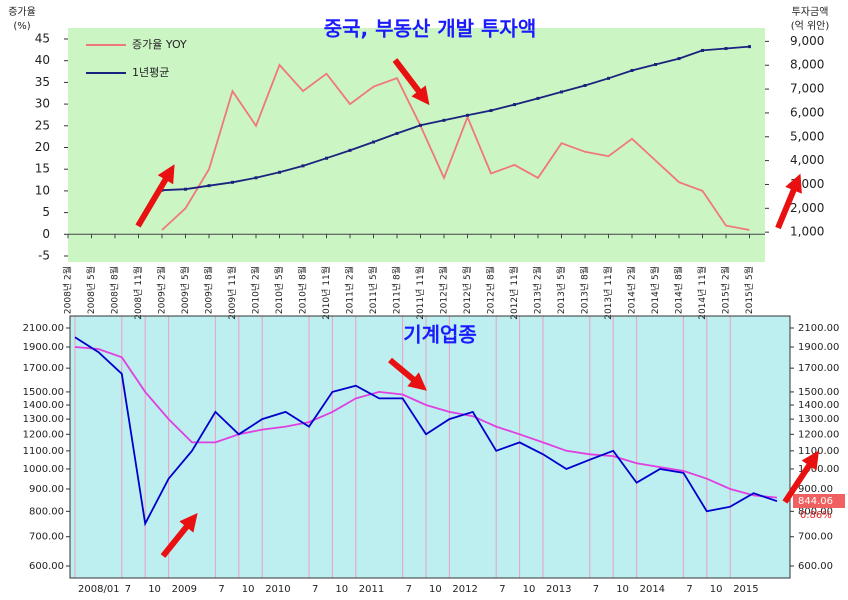 This screenshot has width=848, height=600. I want to click on x-tick-label: 2008년 5월, so click(91, 290).